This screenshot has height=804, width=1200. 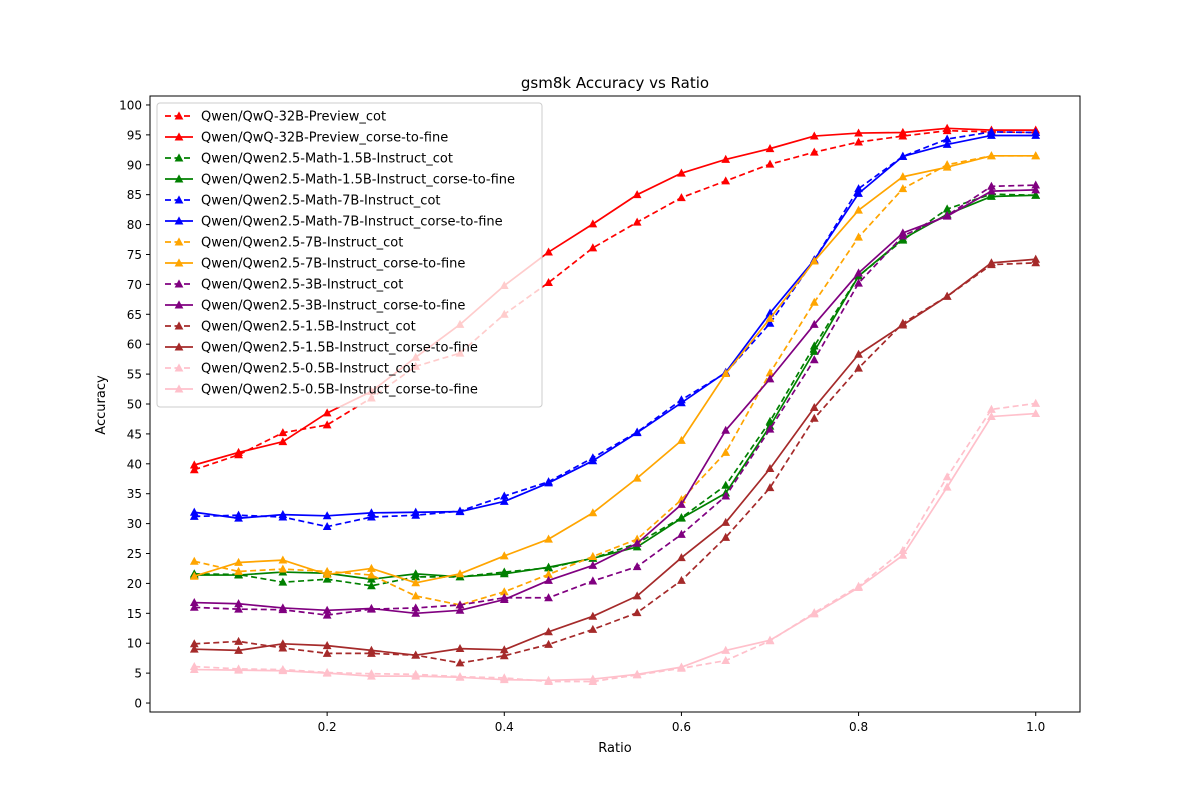 I want to click on legend-entry: Qwen/Qwen2.5-0.5B-Instruct_cot, so click(x=290, y=369).